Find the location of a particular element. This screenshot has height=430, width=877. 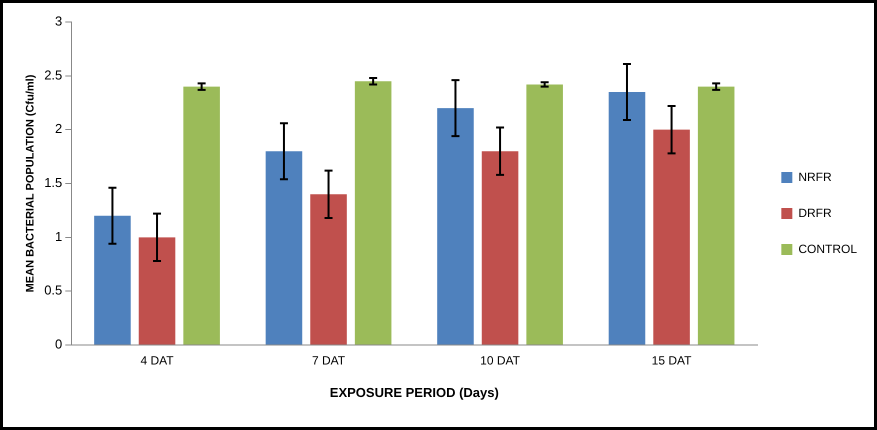

y-tick-label: 3 is located at coordinates (58, 21).